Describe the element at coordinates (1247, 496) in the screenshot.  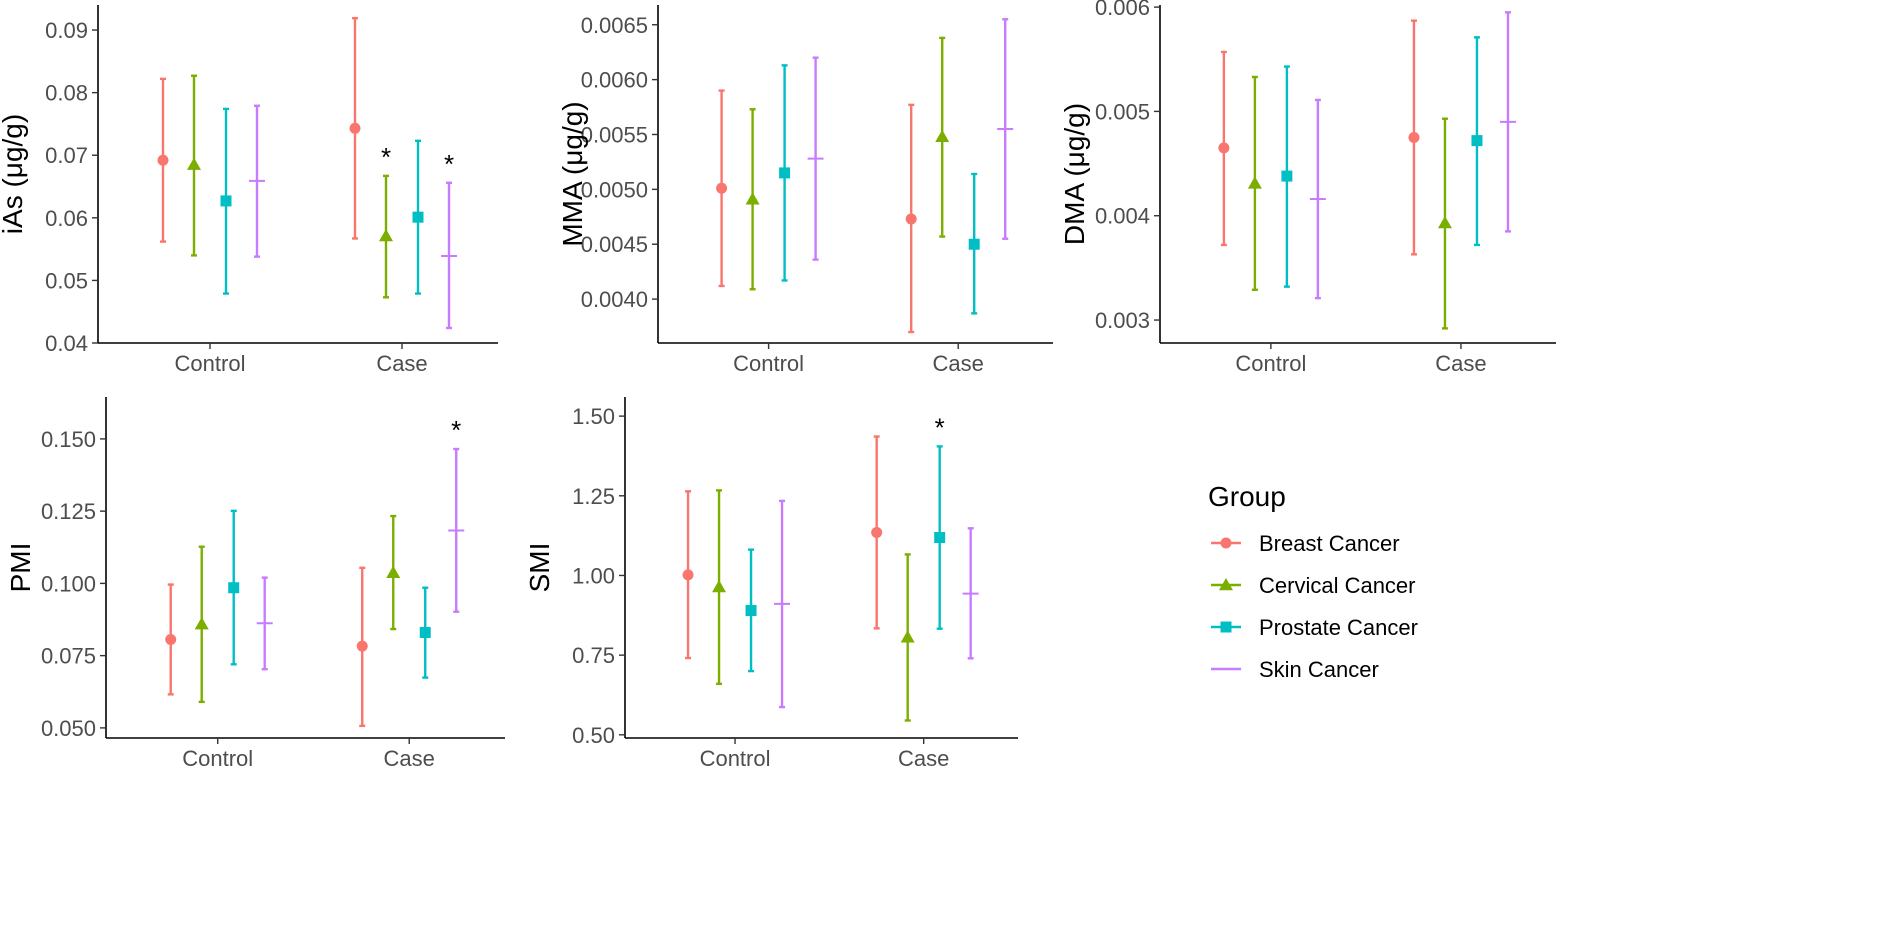
I see `legend-title: Group` at that location.